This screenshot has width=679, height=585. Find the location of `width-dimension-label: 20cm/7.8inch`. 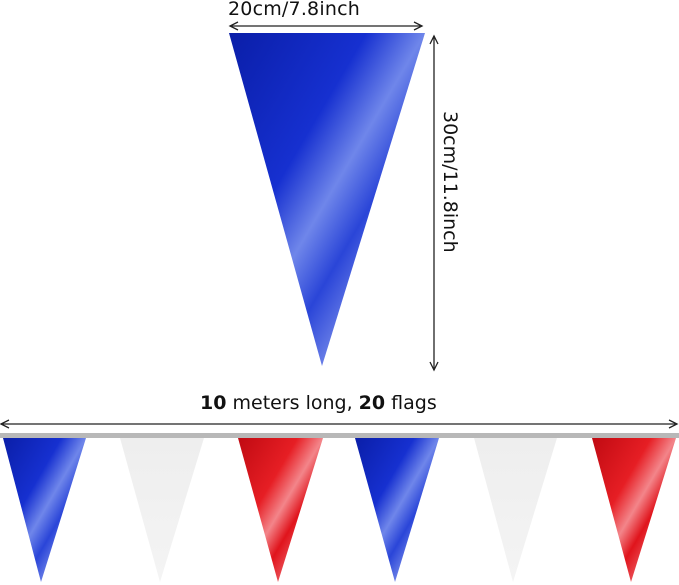

width-dimension-label: 20cm/7.8inch is located at coordinates (294, 10).